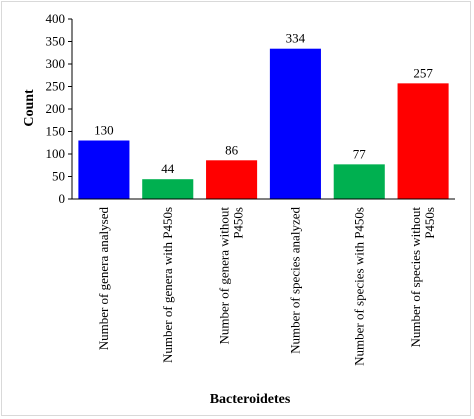 The width and height of the screenshot is (474, 419). Describe the element at coordinates (56, 153) in the screenshot. I see `y-tick-label: 100` at that location.